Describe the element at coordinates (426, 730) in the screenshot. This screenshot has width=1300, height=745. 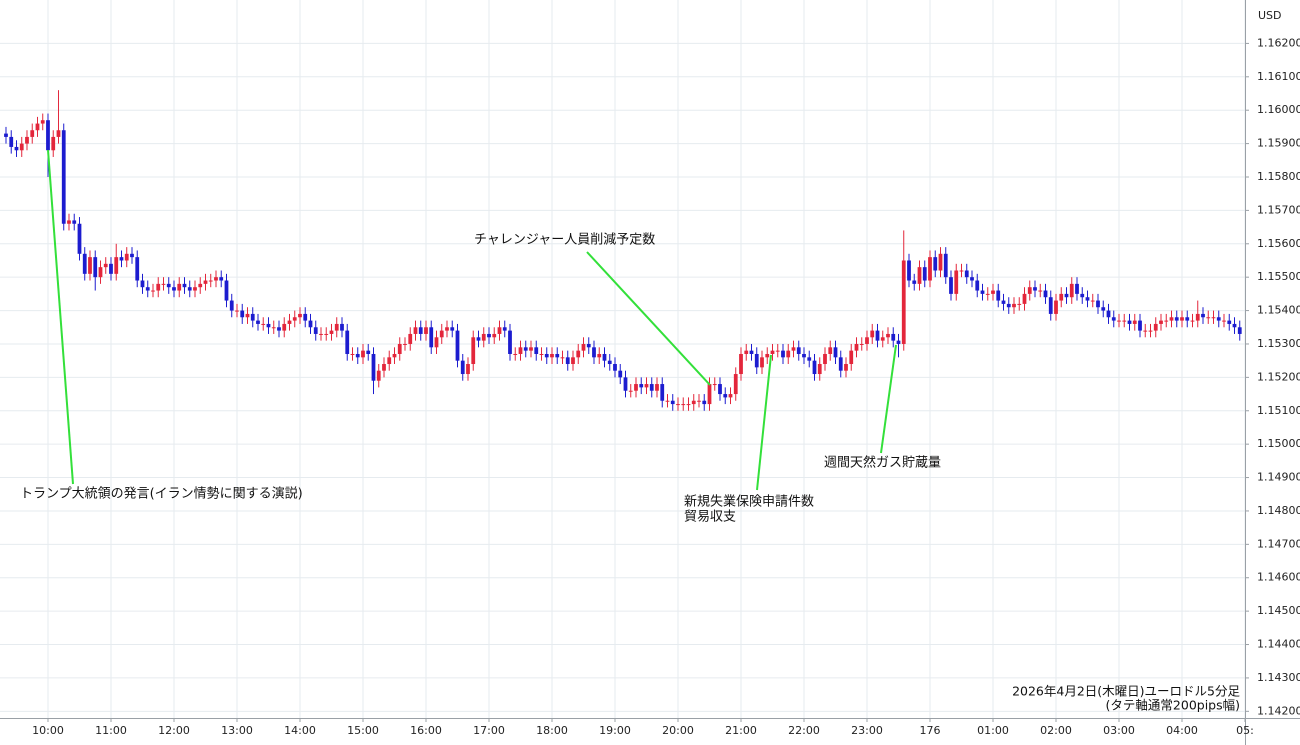
I see `x-tick-label: 16:00` at that location.